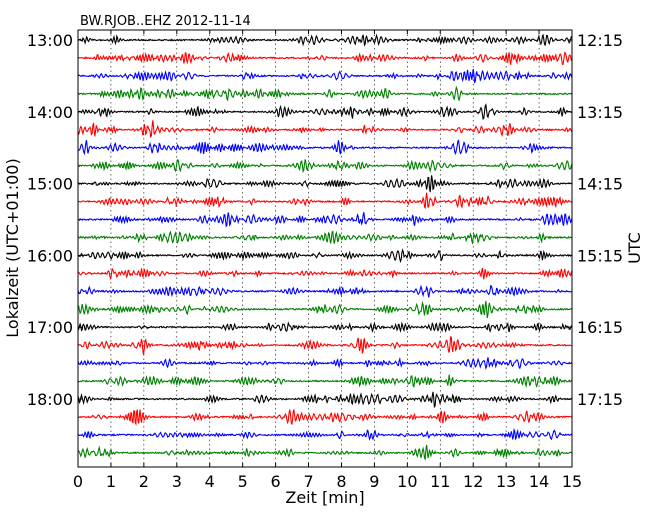  I want to click on x-tick-label: 5, so click(243, 481).